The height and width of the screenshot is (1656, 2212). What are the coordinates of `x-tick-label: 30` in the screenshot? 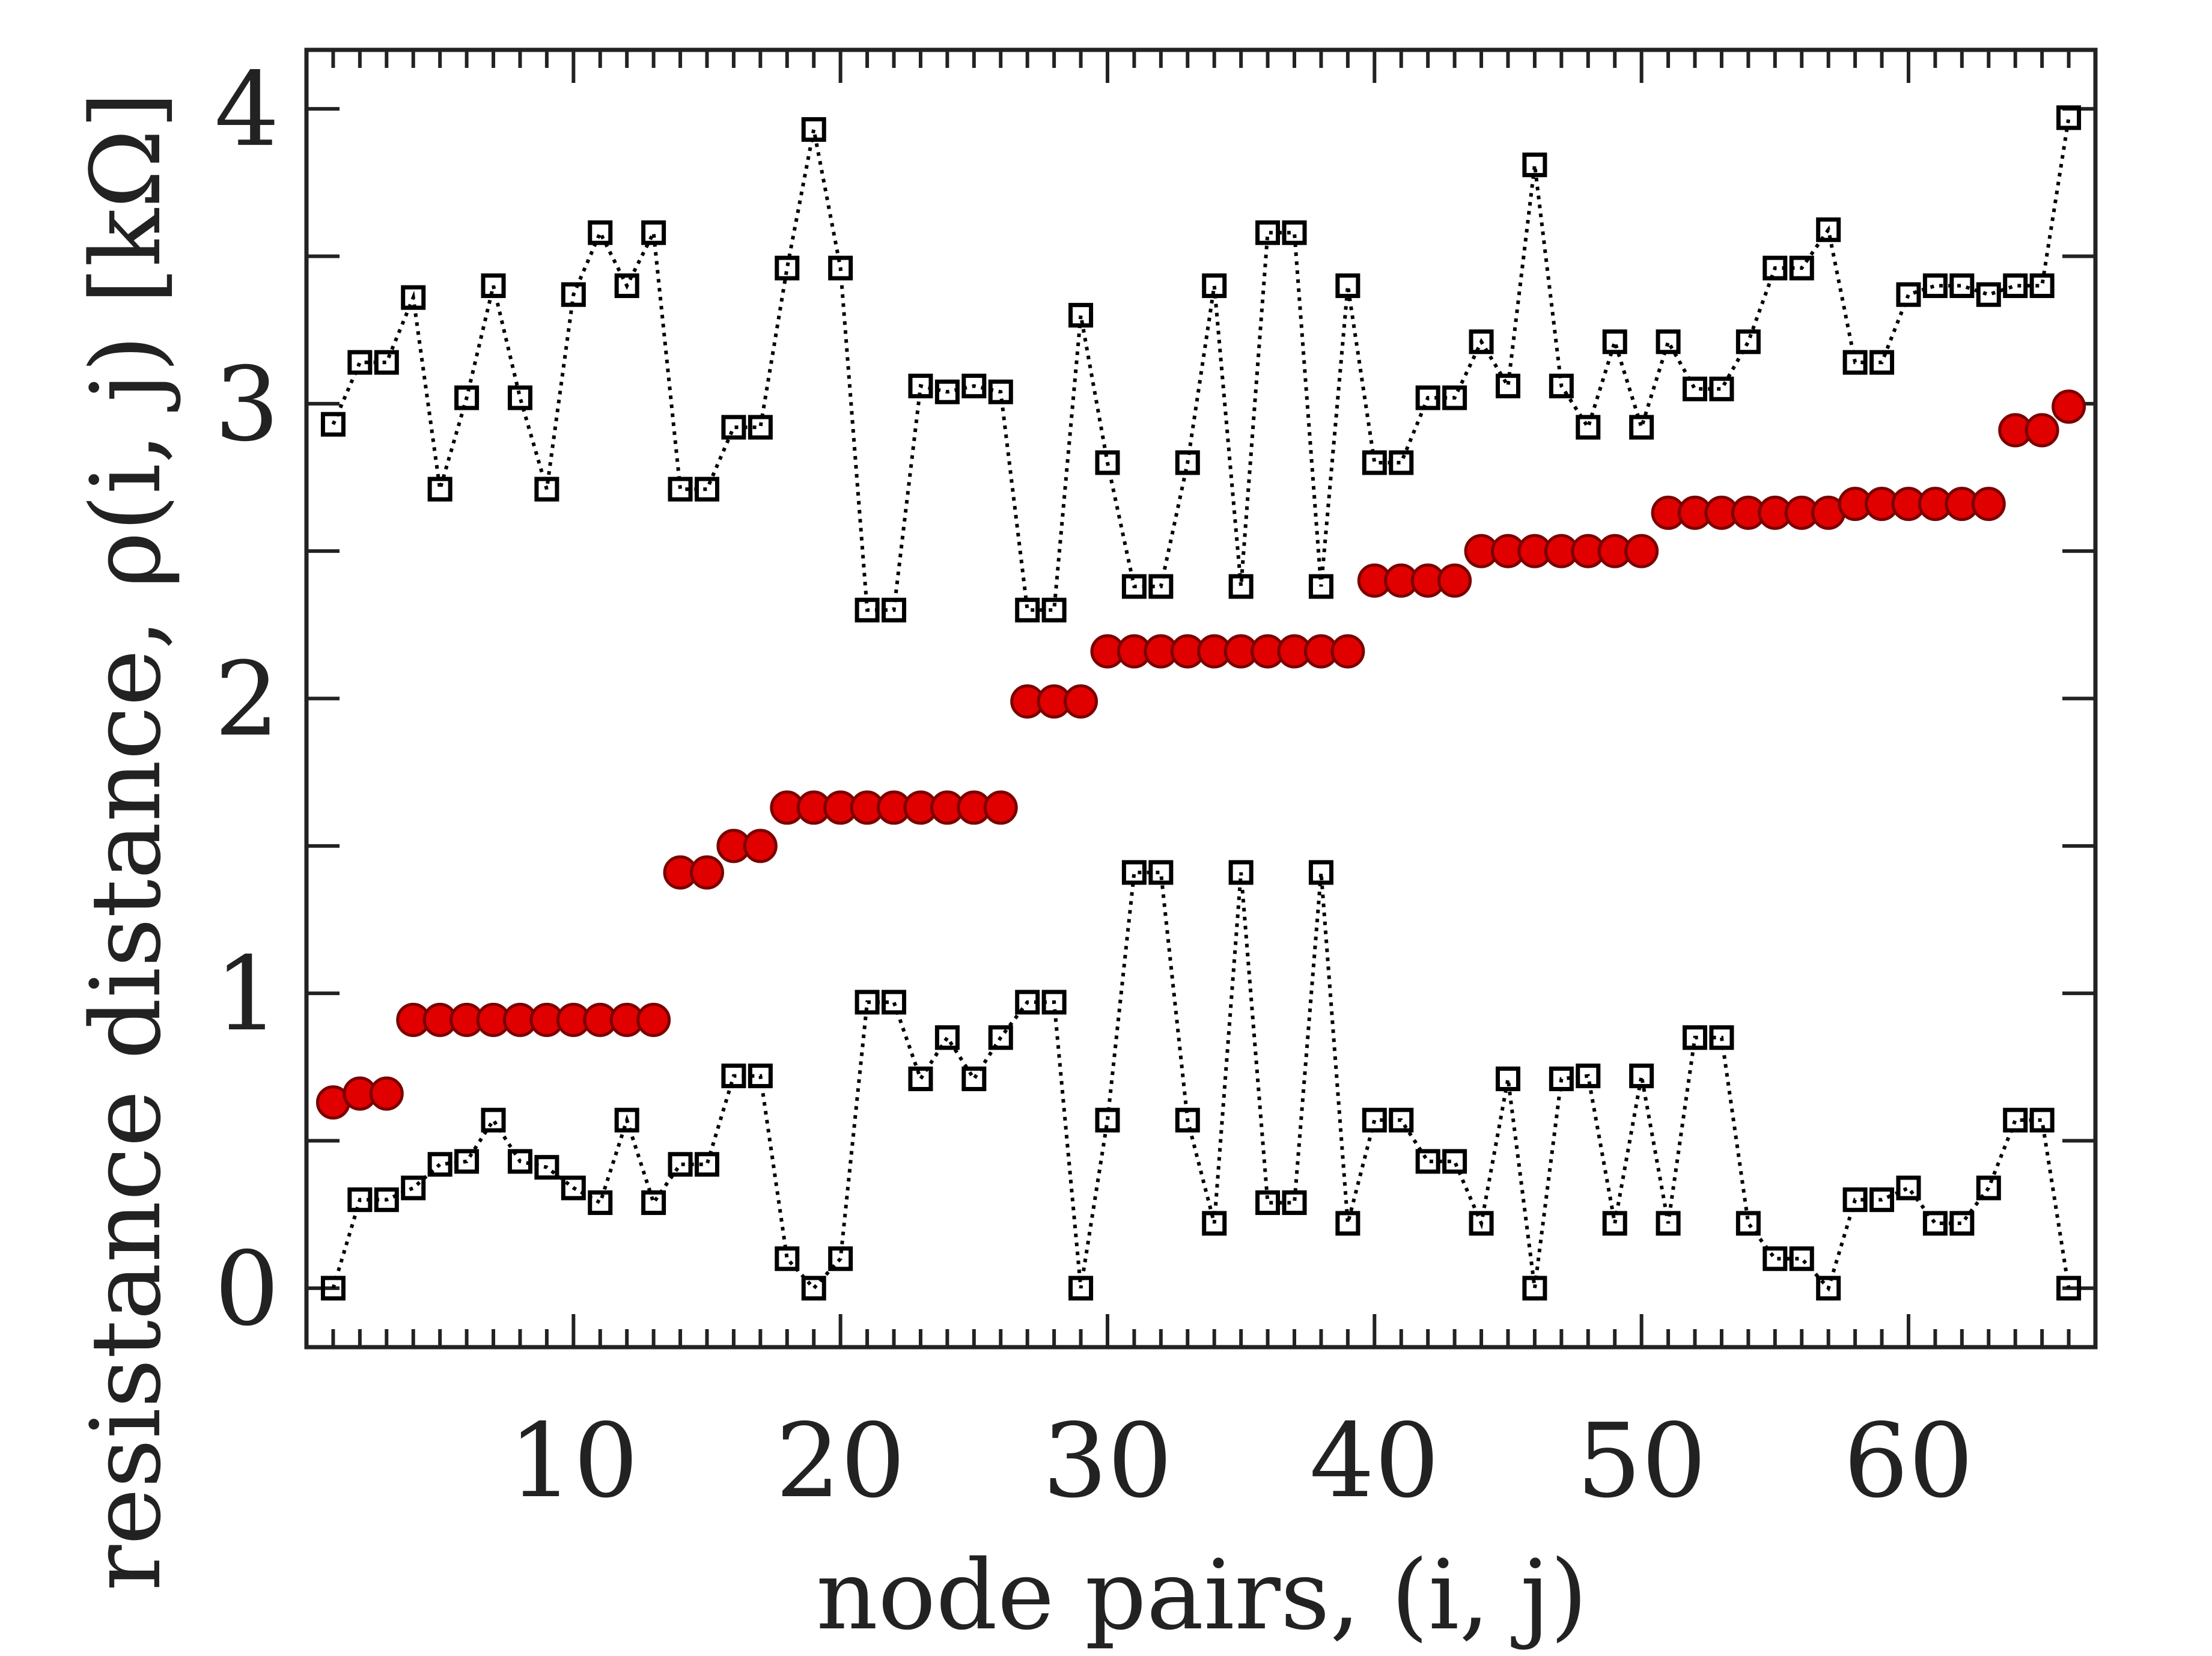 It's located at (1107, 1461).